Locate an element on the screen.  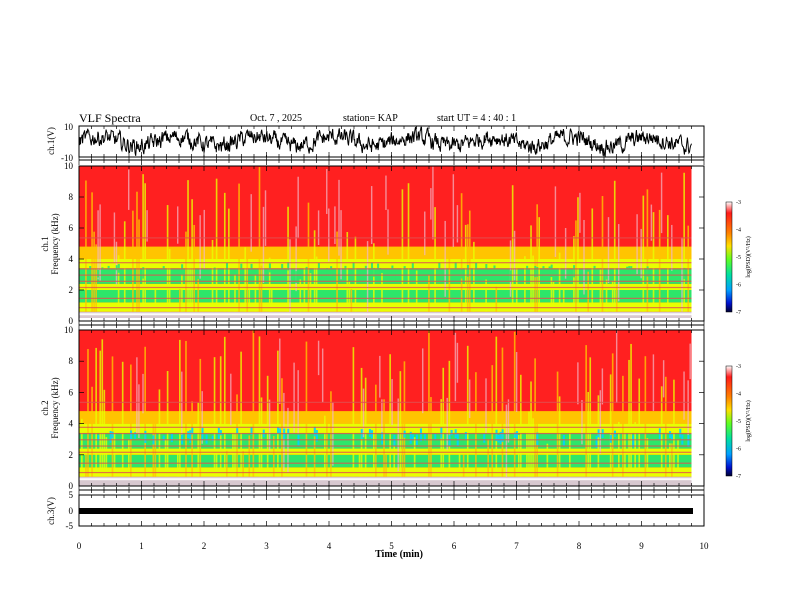
ch1-wave-ytick-min: -10 is located at coordinates (67, 158).